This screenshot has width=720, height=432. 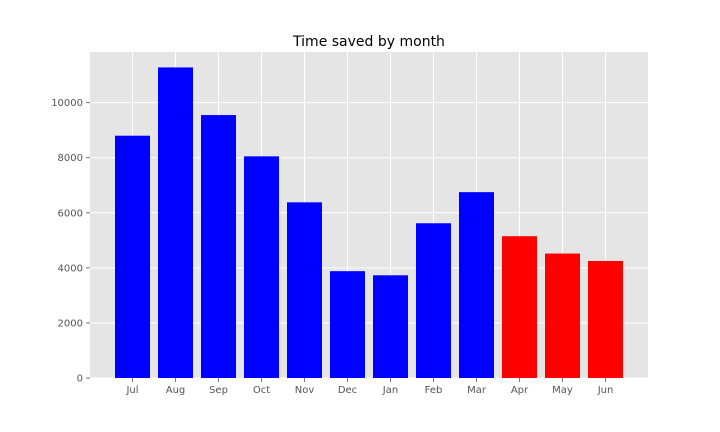 What do you see at coordinates (434, 390) in the screenshot?
I see `x-tick-label-feb: Feb` at bounding box center [434, 390].